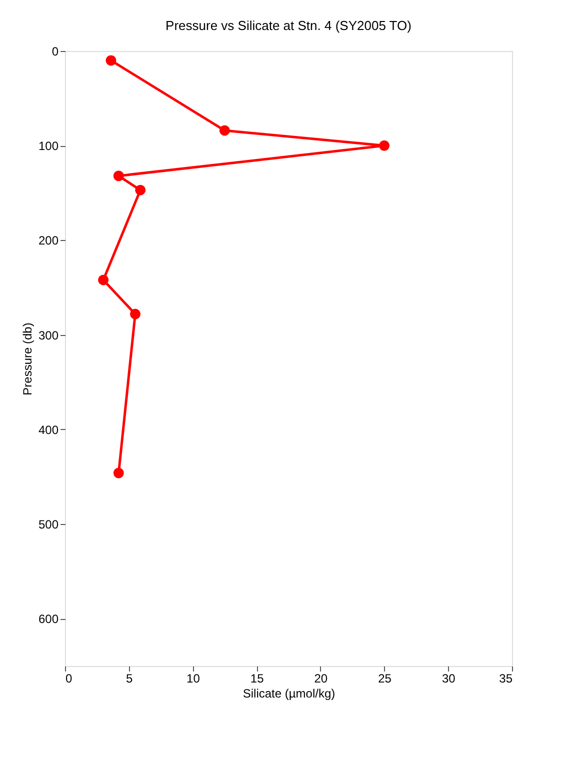 The image size is (577, 757). What do you see at coordinates (48, 619) in the screenshot?
I see `y-tick-label: 600` at bounding box center [48, 619].